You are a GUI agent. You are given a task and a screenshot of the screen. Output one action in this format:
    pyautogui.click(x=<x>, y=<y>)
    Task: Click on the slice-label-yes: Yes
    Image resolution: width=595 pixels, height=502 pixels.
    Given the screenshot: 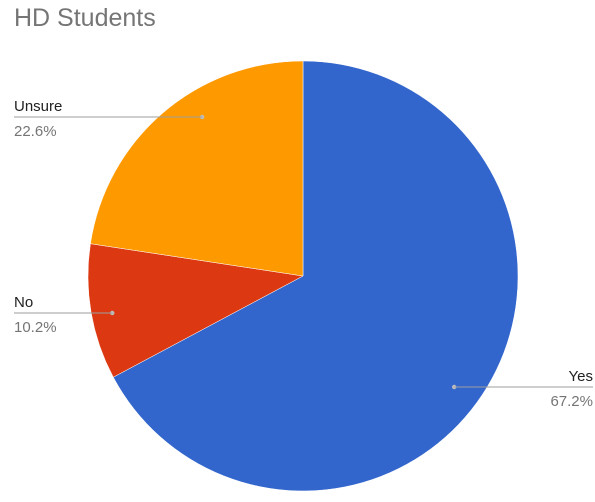 What is the action you would take?
    pyautogui.click(x=581, y=376)
    